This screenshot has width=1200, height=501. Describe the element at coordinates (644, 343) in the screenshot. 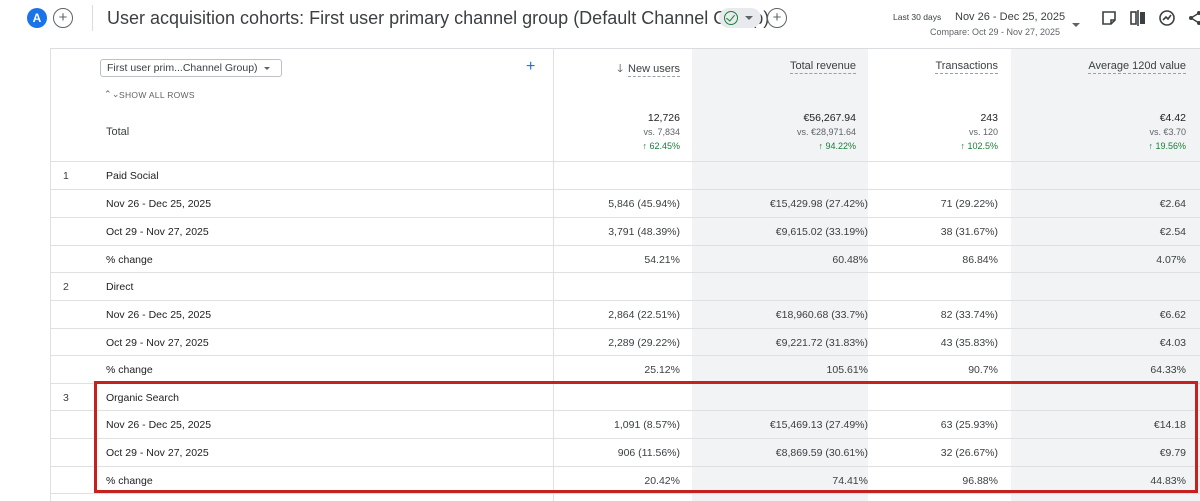

I see `cell-new-users: 2,289 (29.22%)` at that location.